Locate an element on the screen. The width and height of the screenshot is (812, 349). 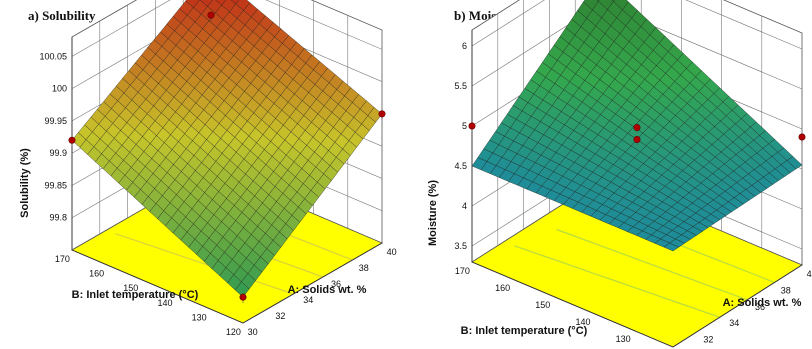
x-tick-label: 30 is located at coordinates (253, 332).